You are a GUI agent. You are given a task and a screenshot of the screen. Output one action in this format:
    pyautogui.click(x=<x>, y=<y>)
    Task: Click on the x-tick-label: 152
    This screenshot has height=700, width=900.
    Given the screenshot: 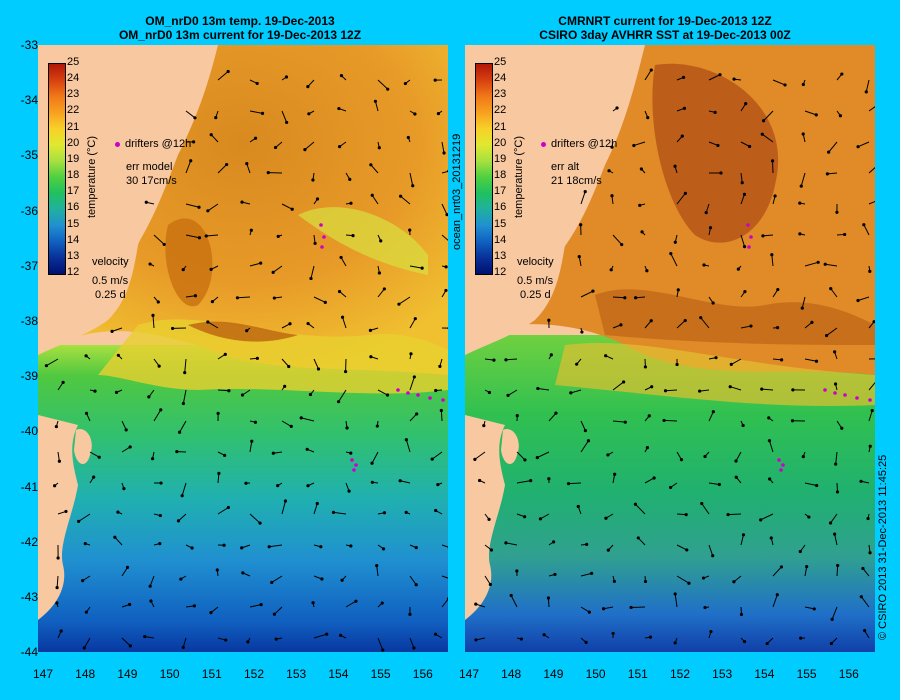 What is the action you would take?
    pyautogui.click(x=680, y=674)
    